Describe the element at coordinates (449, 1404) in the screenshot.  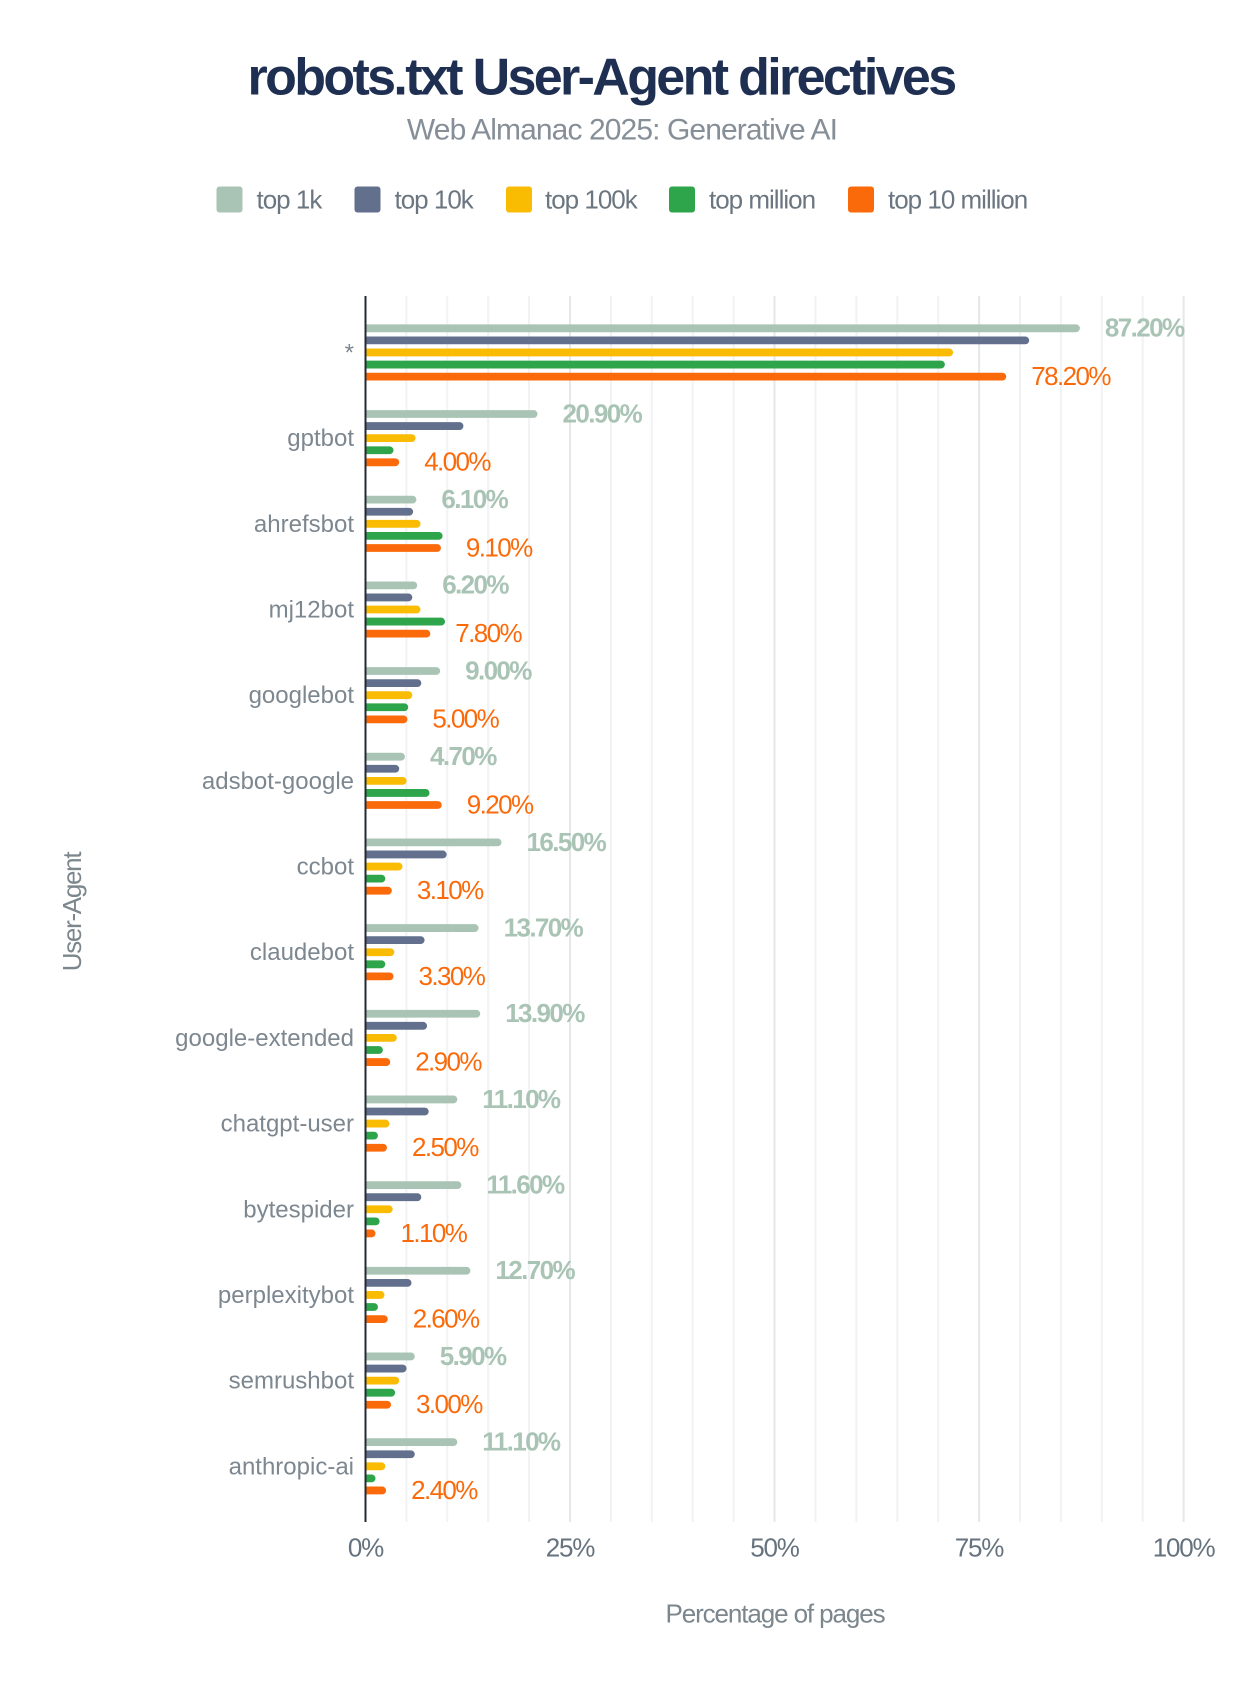
I see `svg-text: 3.00%` at that location.